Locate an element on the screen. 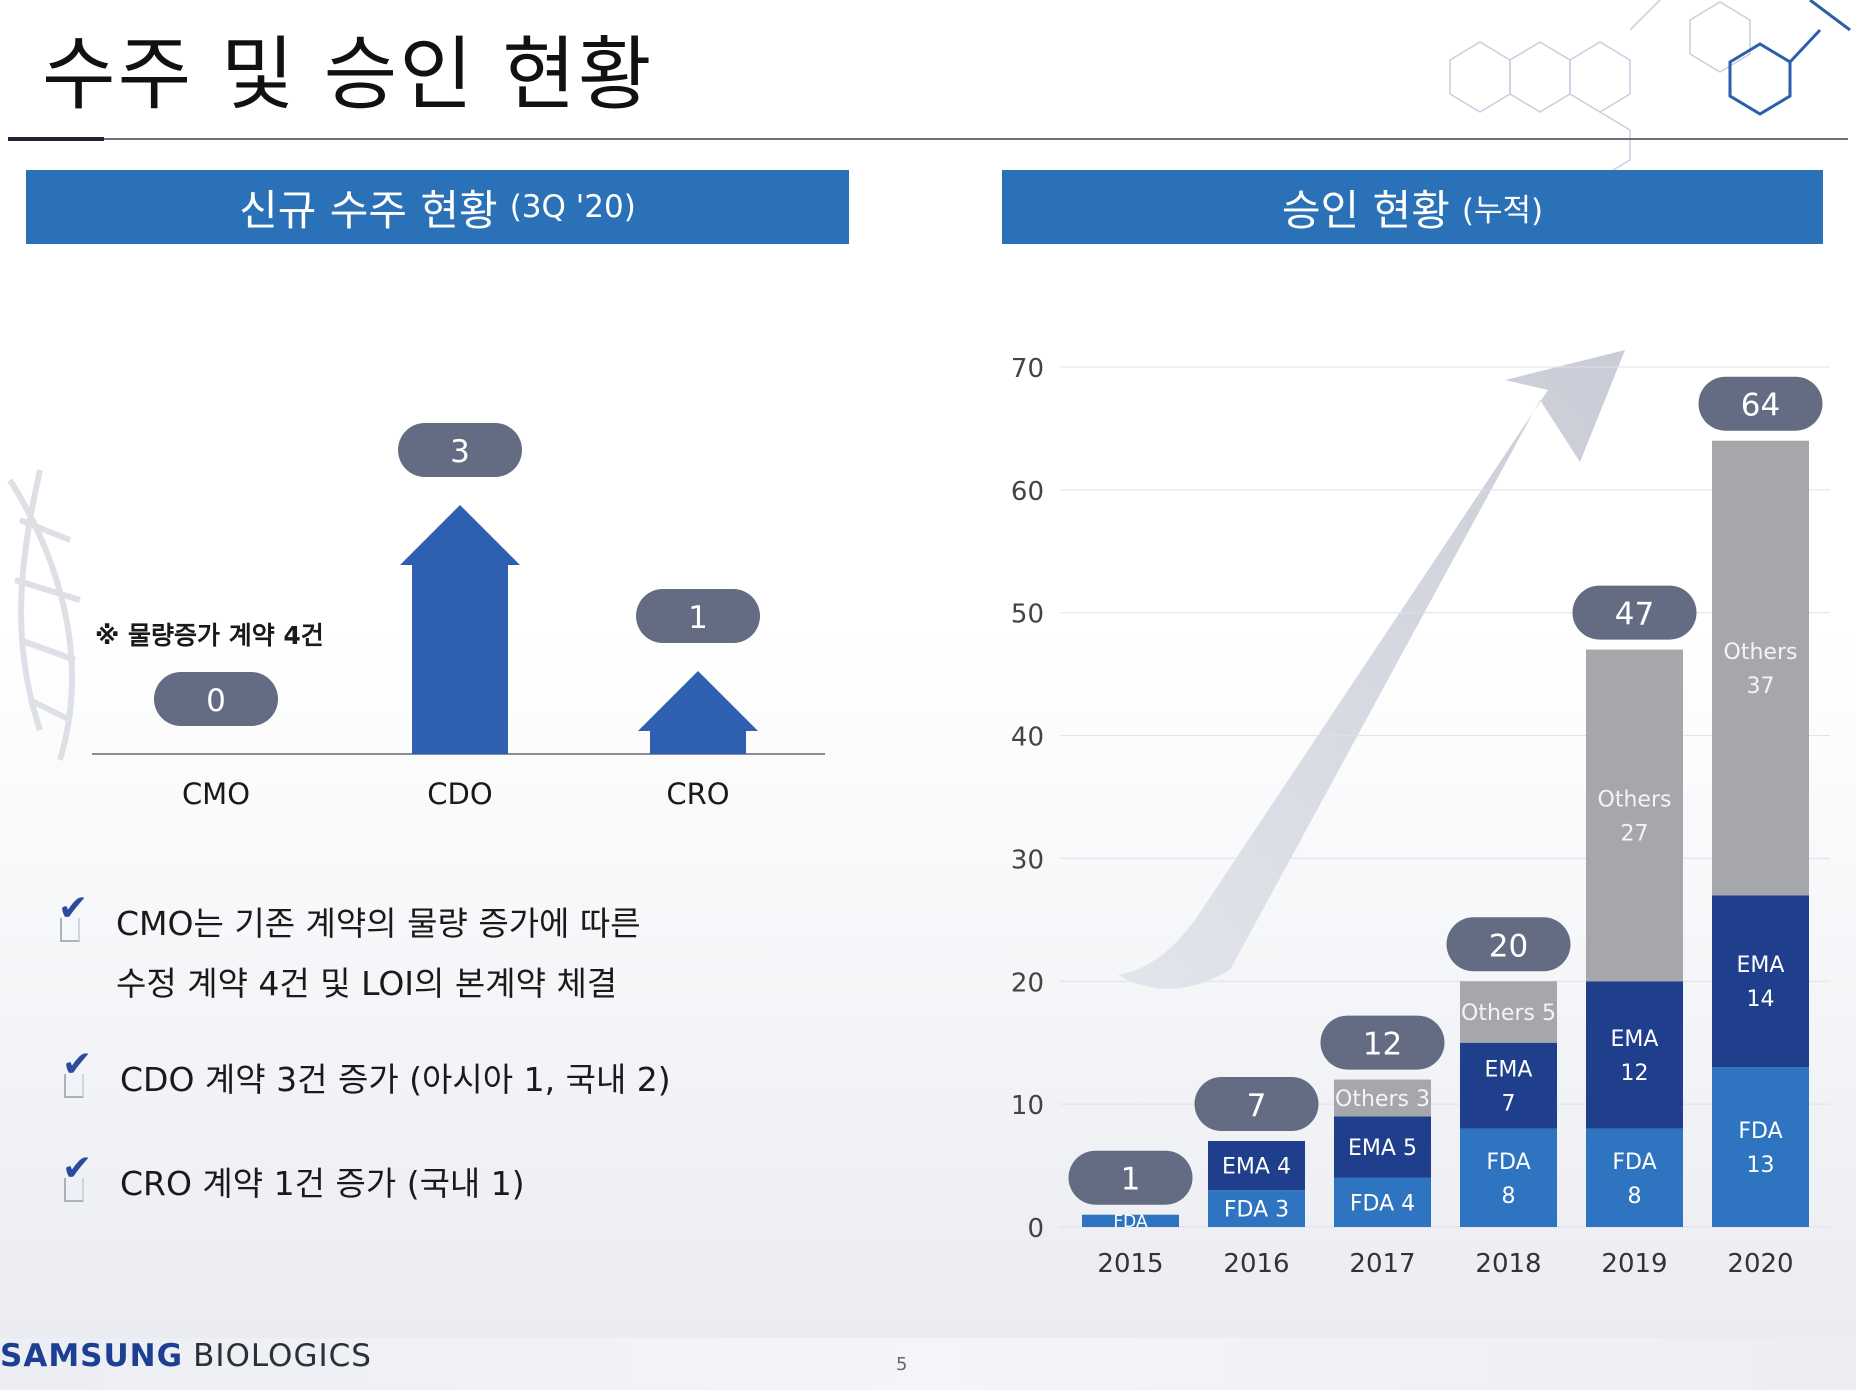 The image size is (1856, 1390). segment-label: FDA 3 is located at coordinates (1256, 1209).